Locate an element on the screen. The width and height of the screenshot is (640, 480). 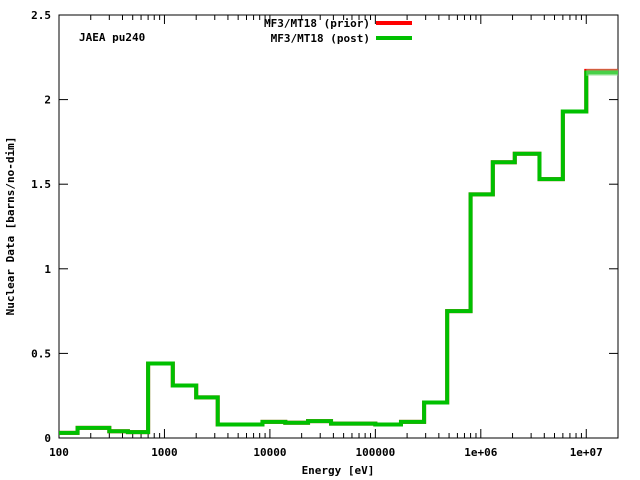
x-axis-label: Energy [eV] is located at coordinates (338, 470).